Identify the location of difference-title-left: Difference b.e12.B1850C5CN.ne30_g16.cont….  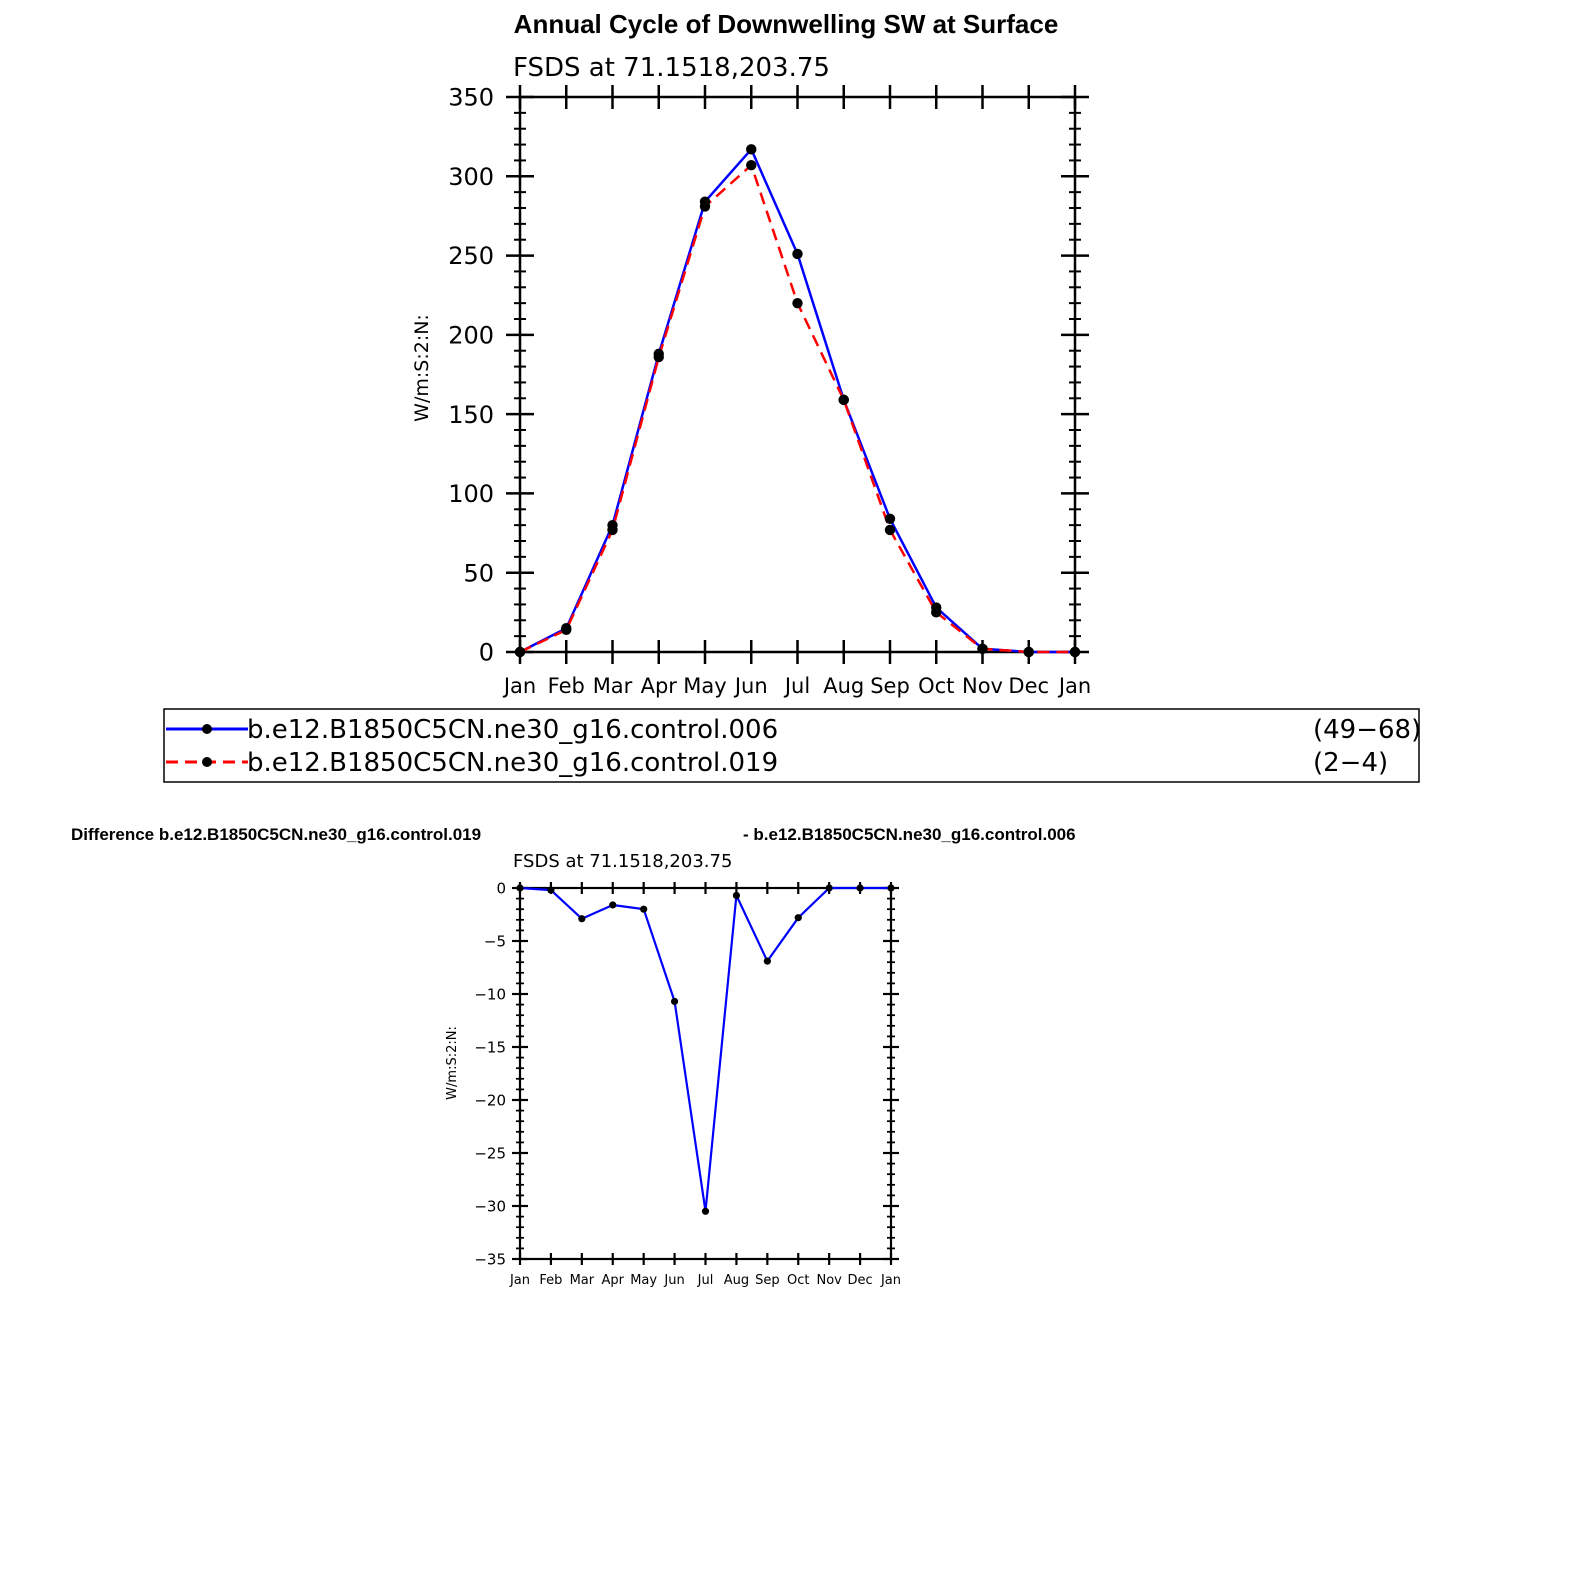
(276, 834).